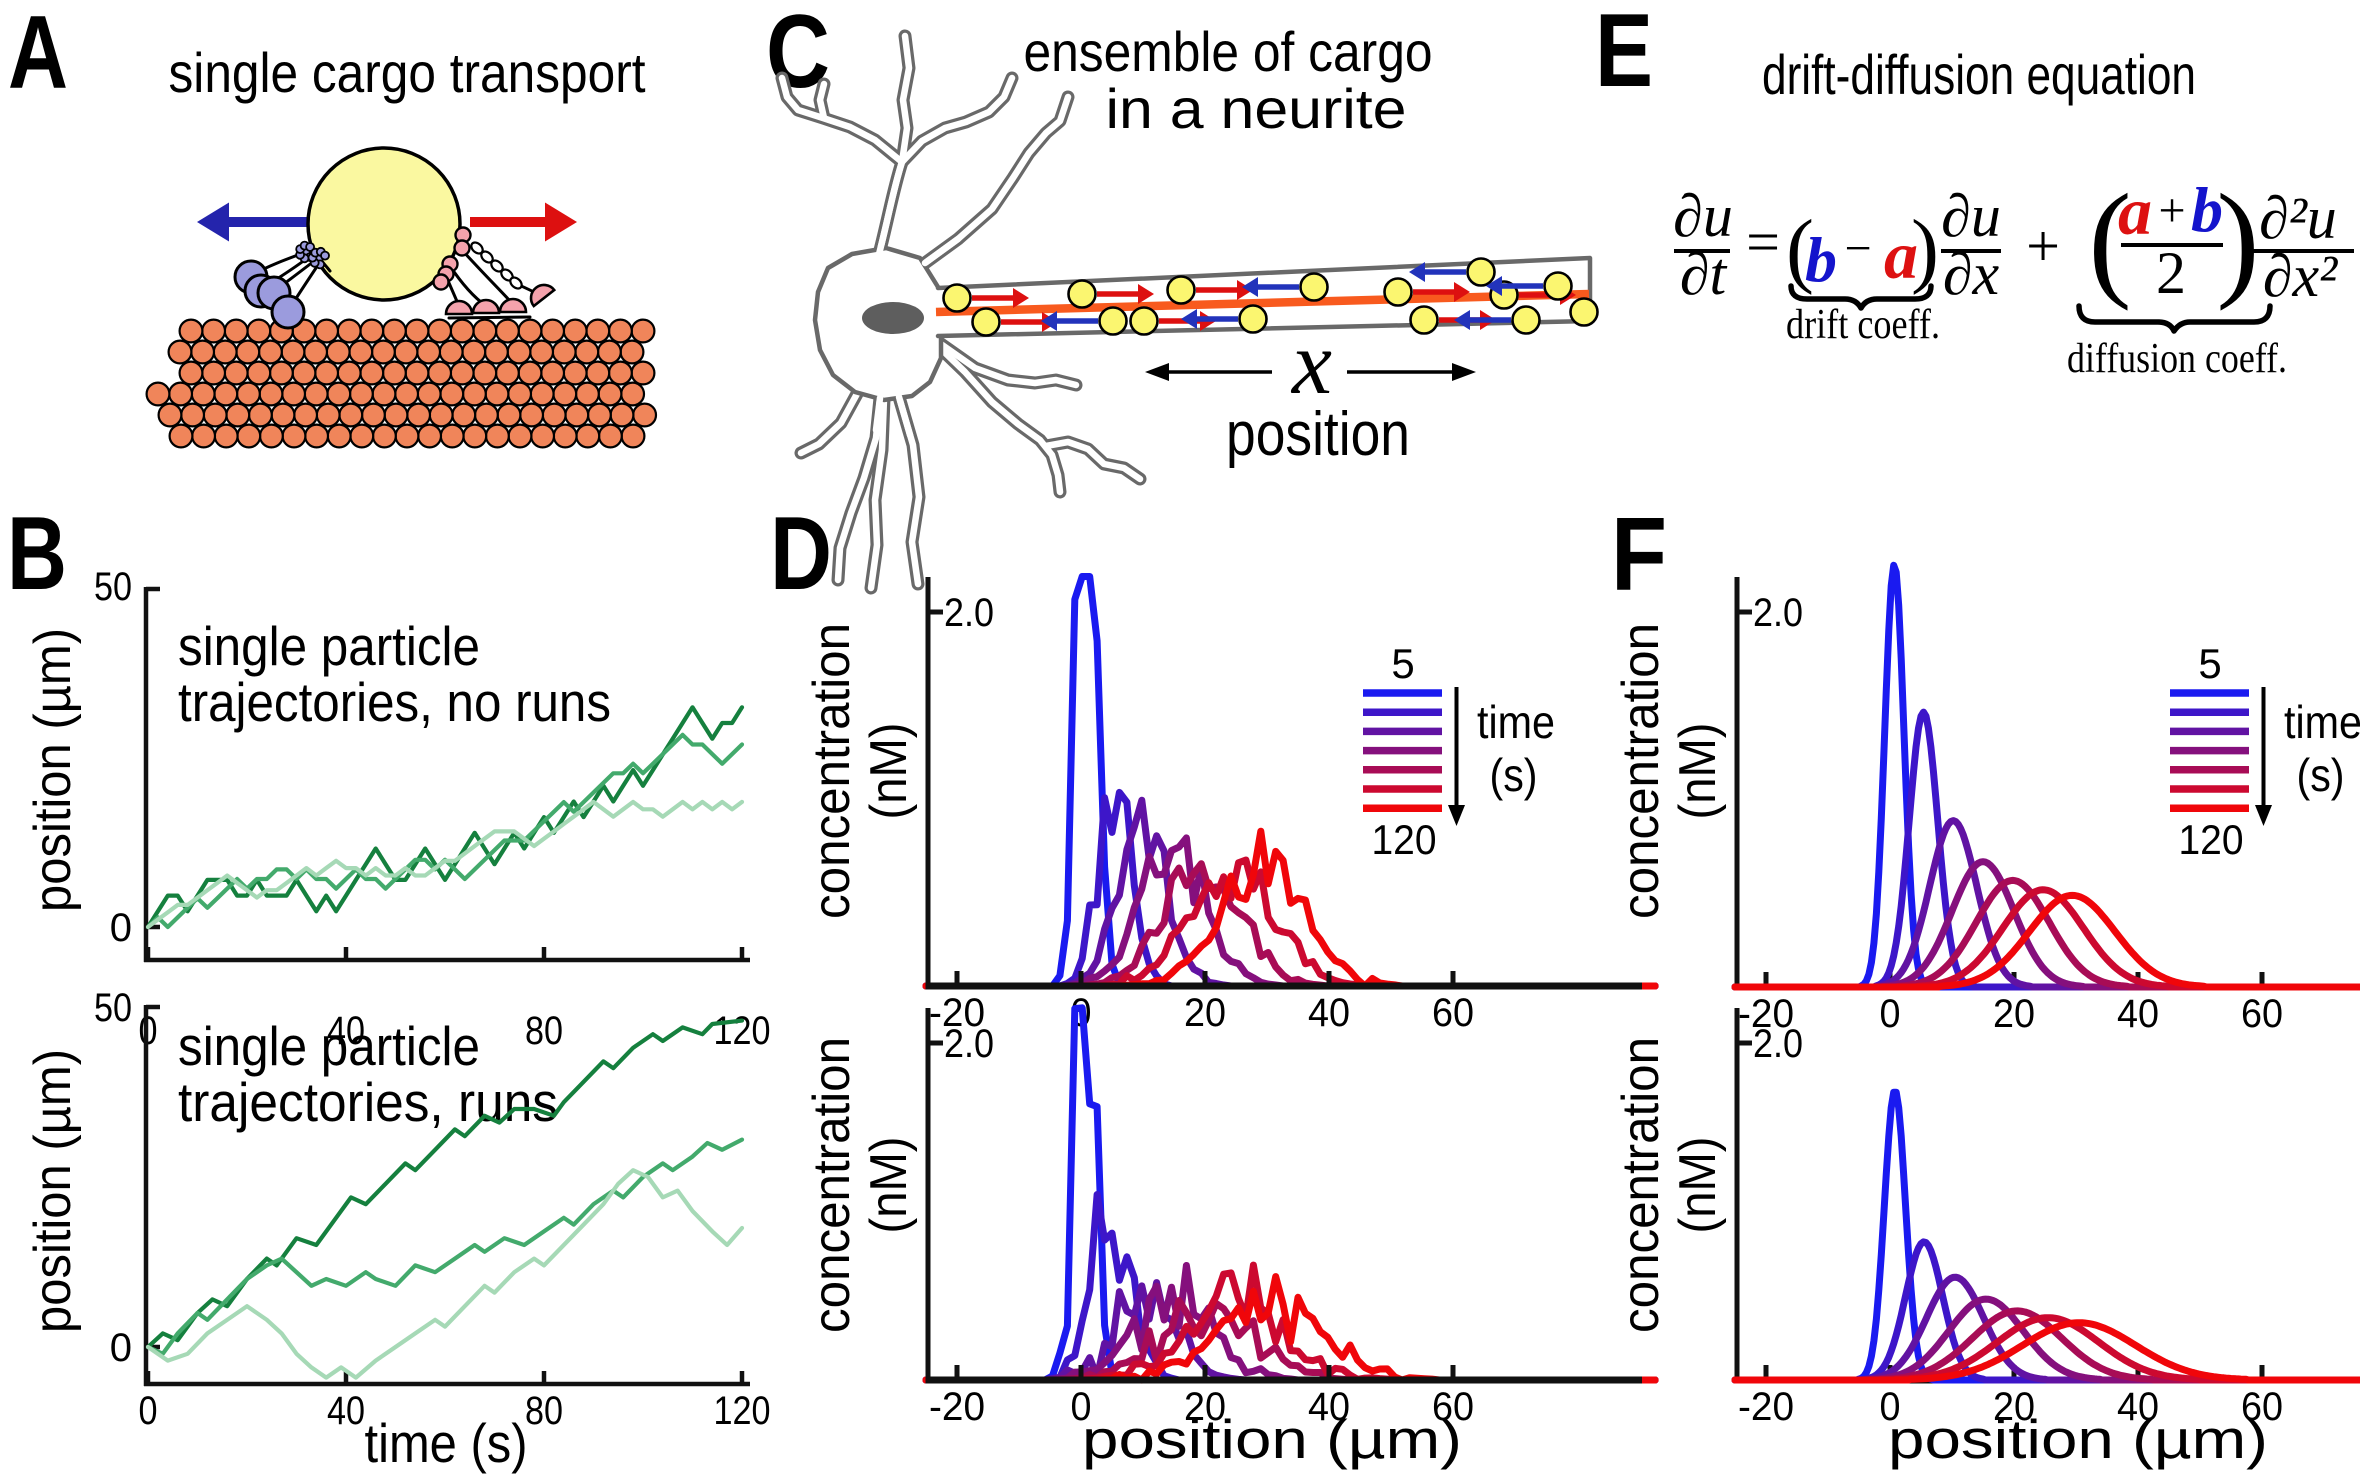 Image resolution: width=2360 pixels, height=1475 pixels. What do you see at coordinates (2298, 218) in the screenshot?
I see `svg-text: ∂²u` at bounding box center [2298, 218].